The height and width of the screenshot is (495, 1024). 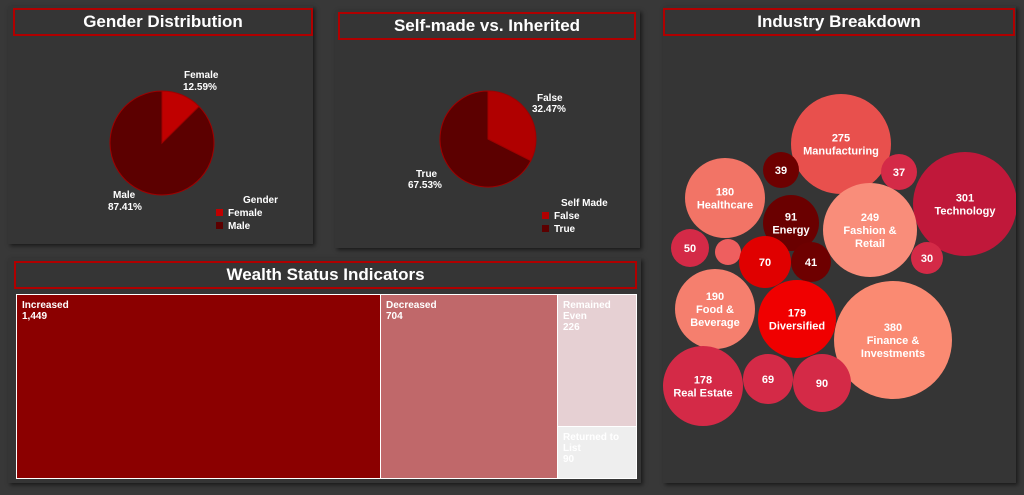 I want to click on treemap-cell: Decreased 704, so click(x=469, y=387).